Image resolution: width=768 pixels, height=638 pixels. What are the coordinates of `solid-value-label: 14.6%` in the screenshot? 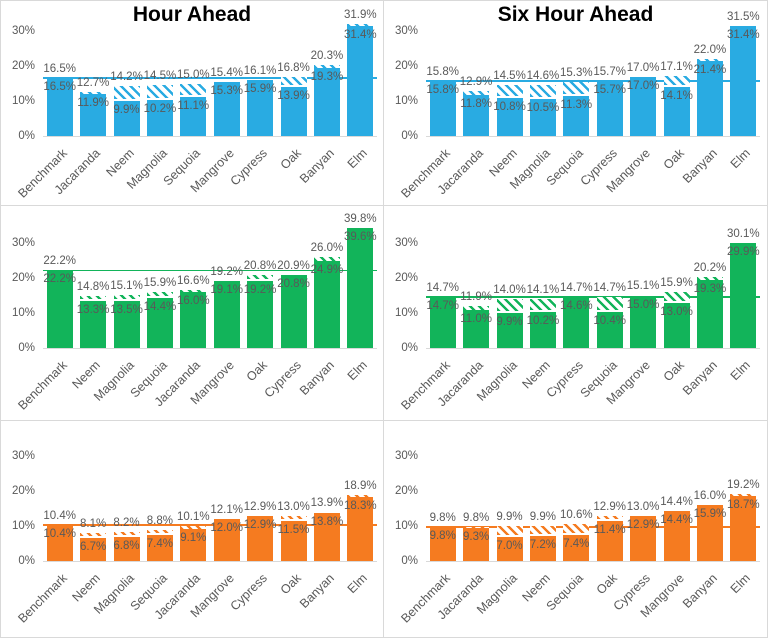 It's located at (576, 305).